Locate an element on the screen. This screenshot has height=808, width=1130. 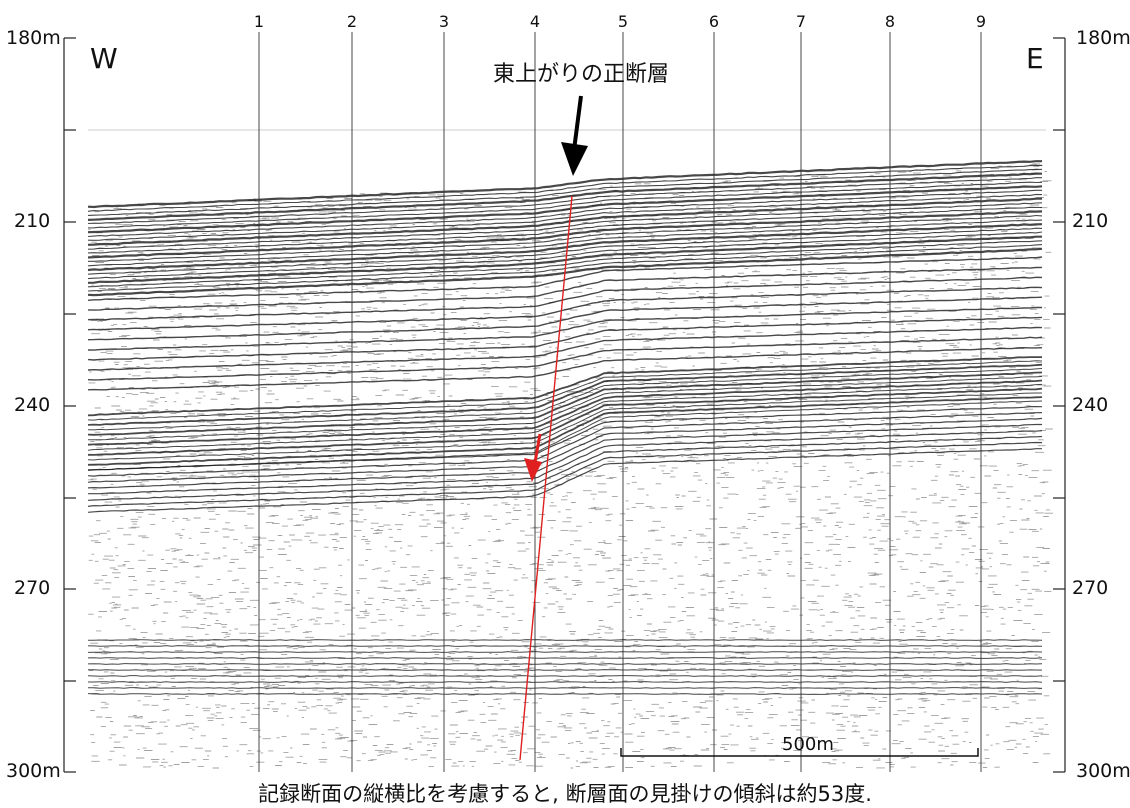
depth-label-left-180: 180m is located at coordinates (33, 38).